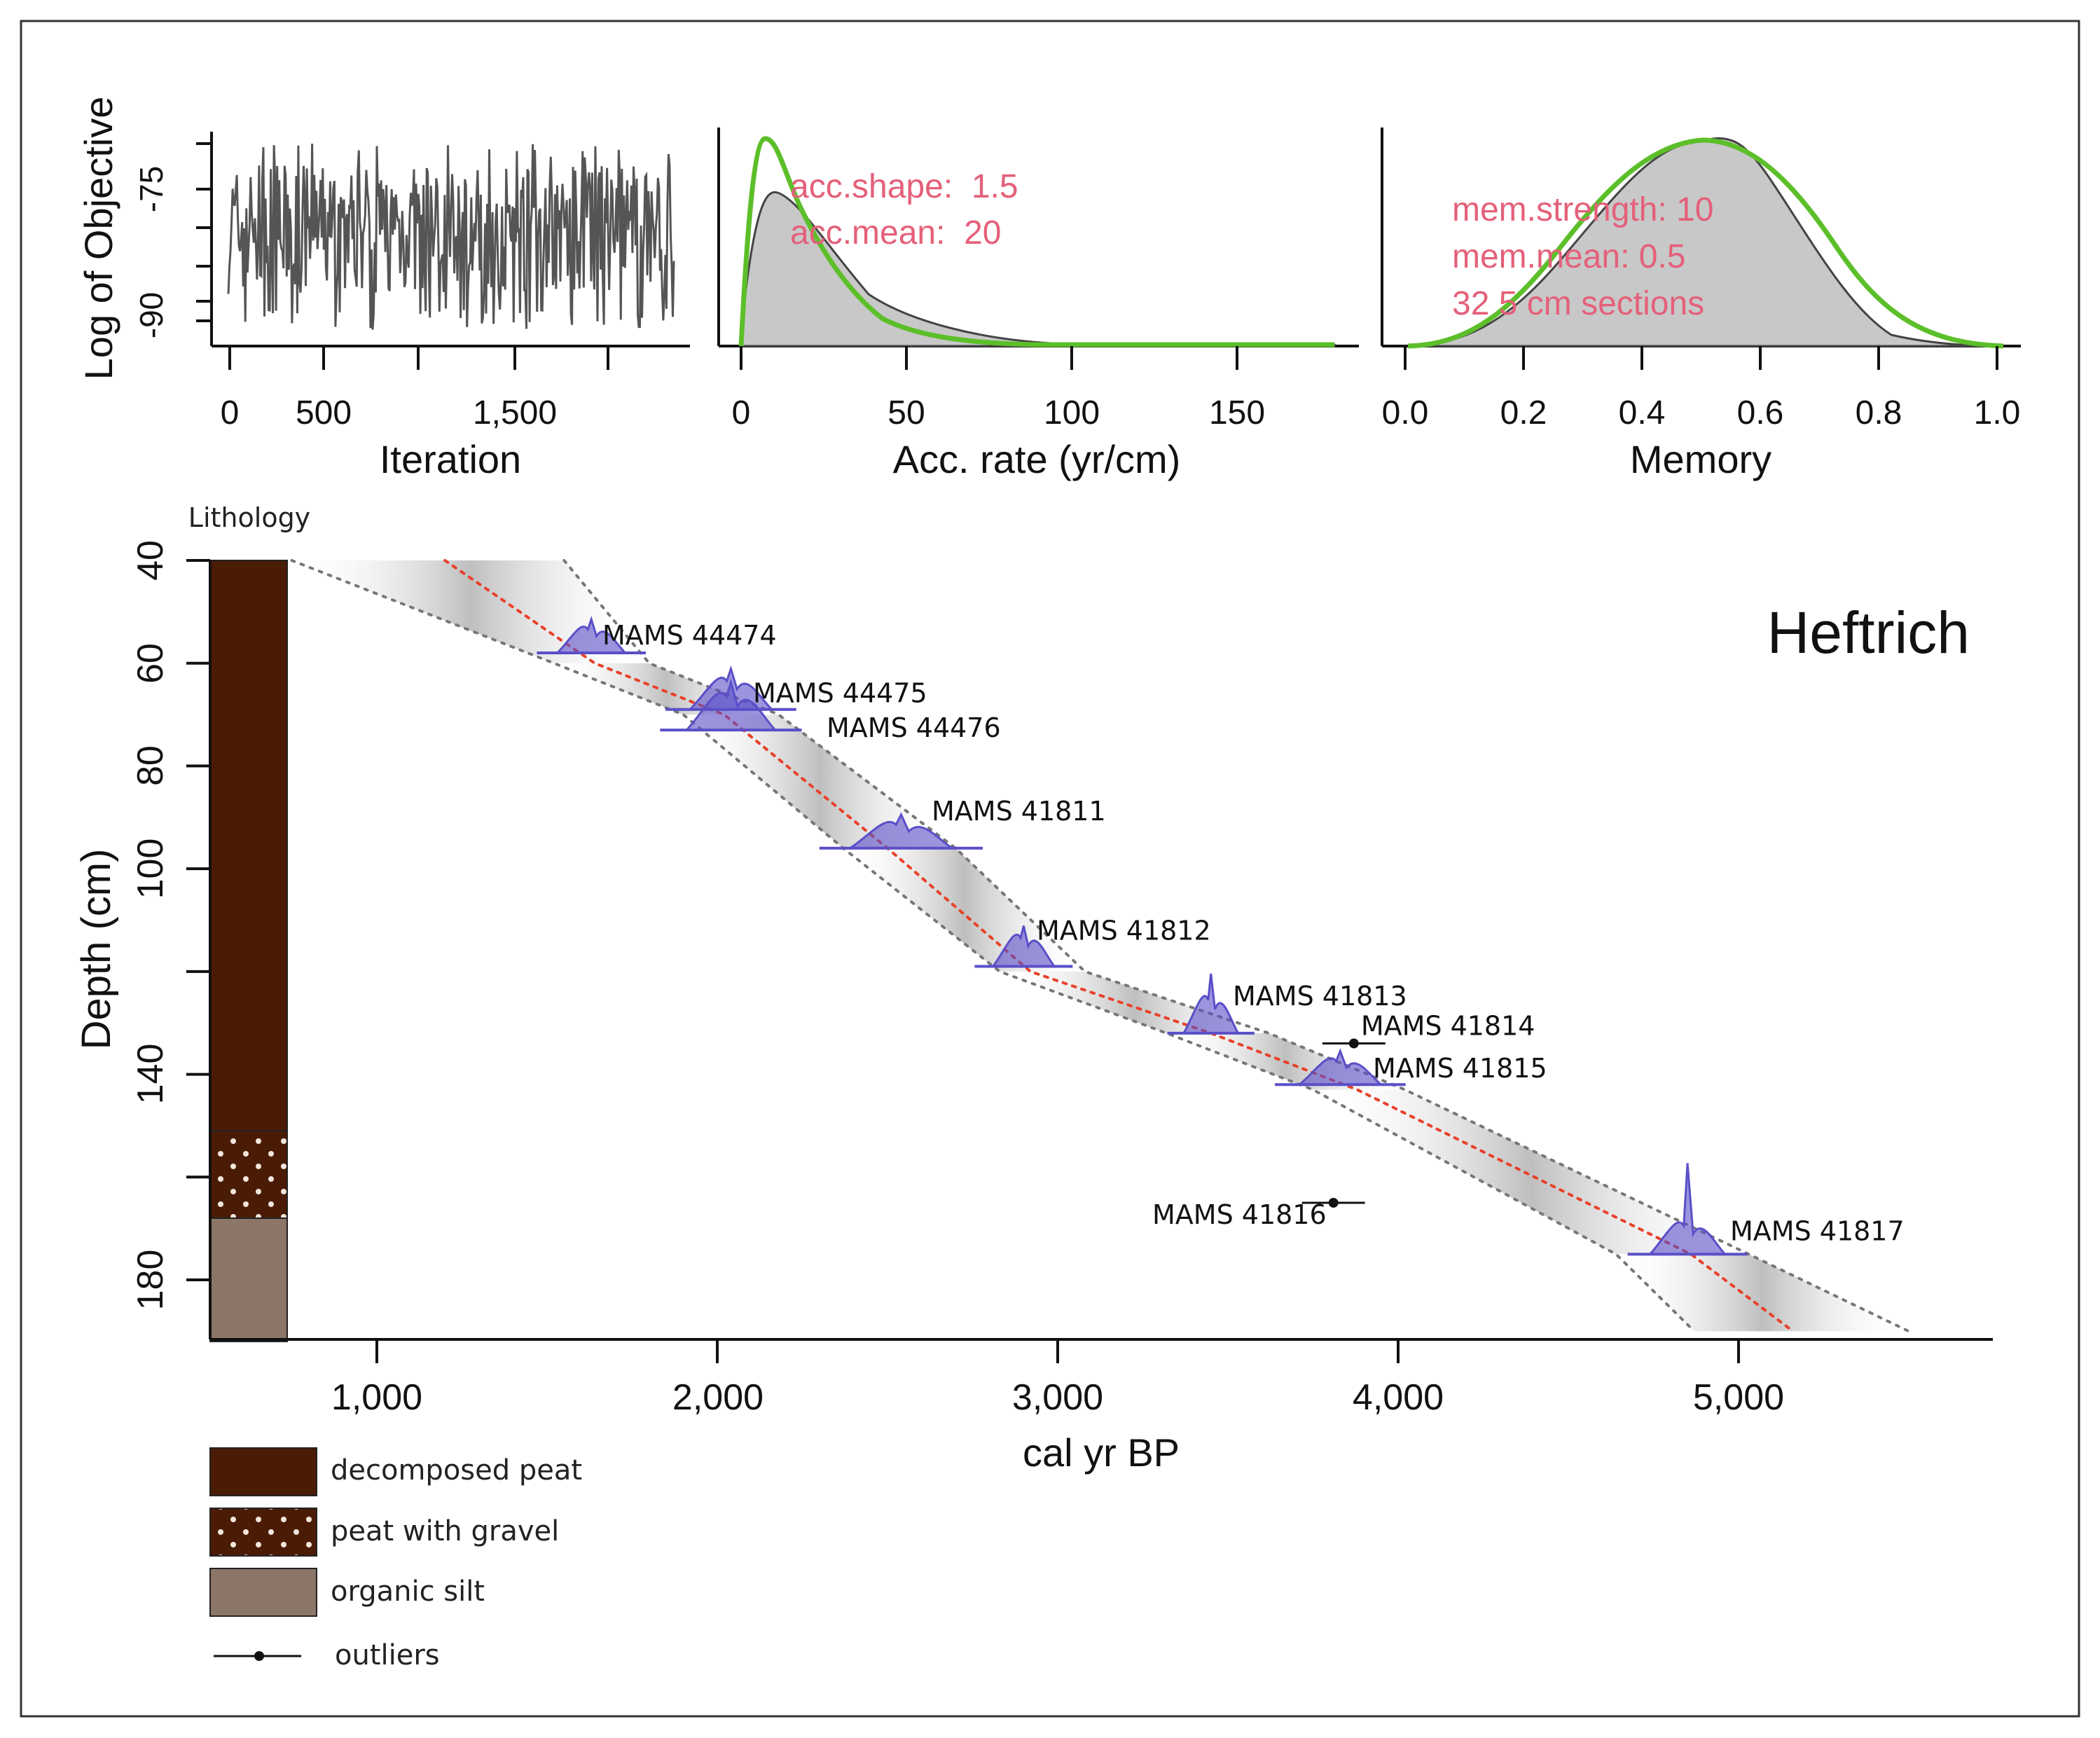 The image size is (2100, 1738). Describe the element at coordinates (263, 1532) in the screenshot. I see `legend-swatch-peat-with-gravel` at that location.